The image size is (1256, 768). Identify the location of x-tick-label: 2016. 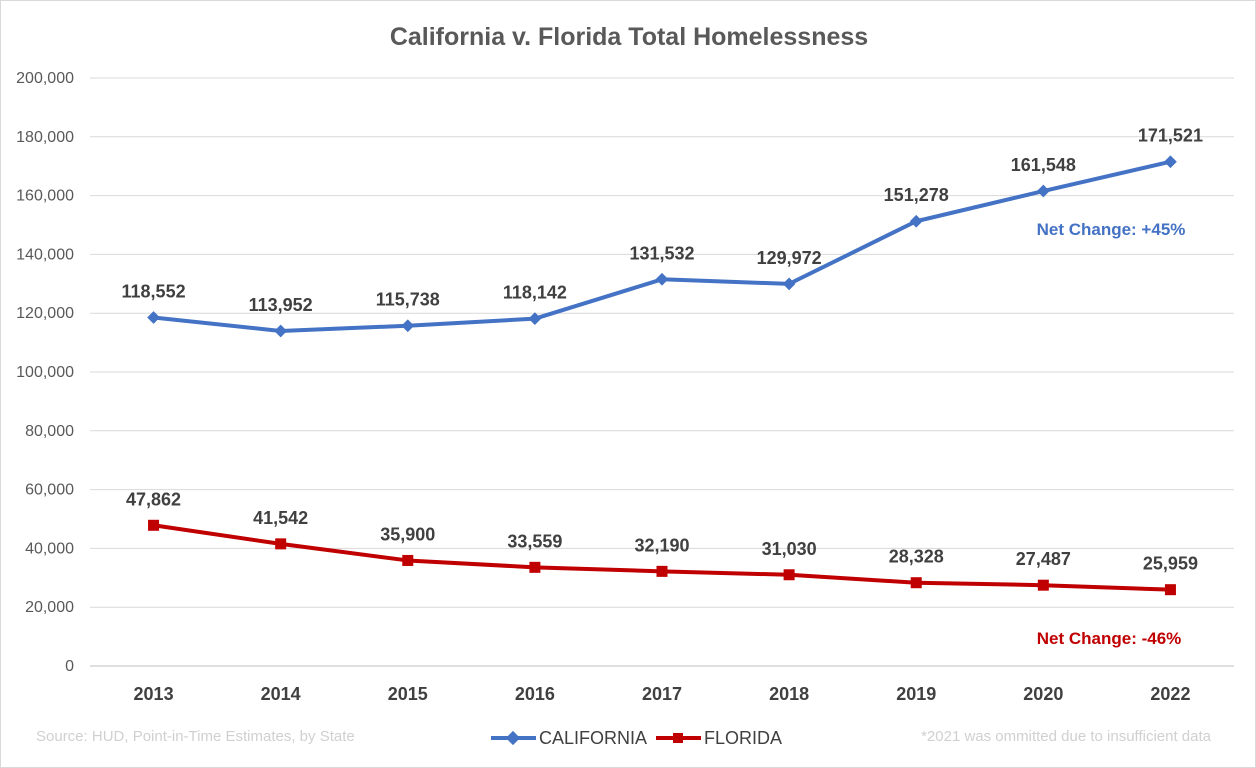
(535, 694).